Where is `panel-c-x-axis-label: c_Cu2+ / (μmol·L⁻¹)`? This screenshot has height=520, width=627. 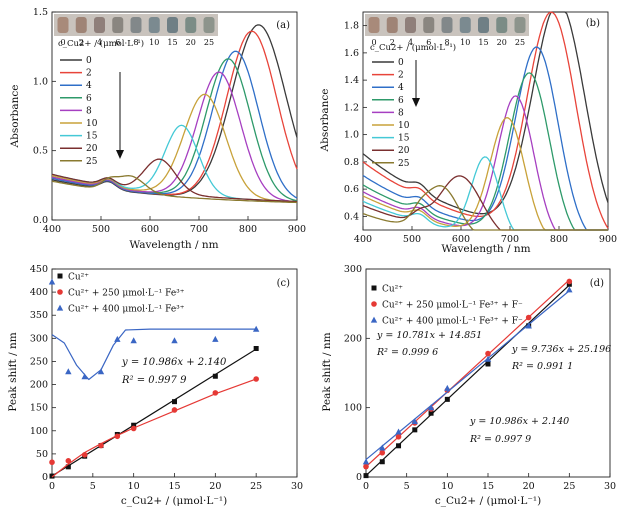 panel-c-x-axis-label: c_Cu2+ / (μmol·L⁻¹) is located at coordinates (174, 501).